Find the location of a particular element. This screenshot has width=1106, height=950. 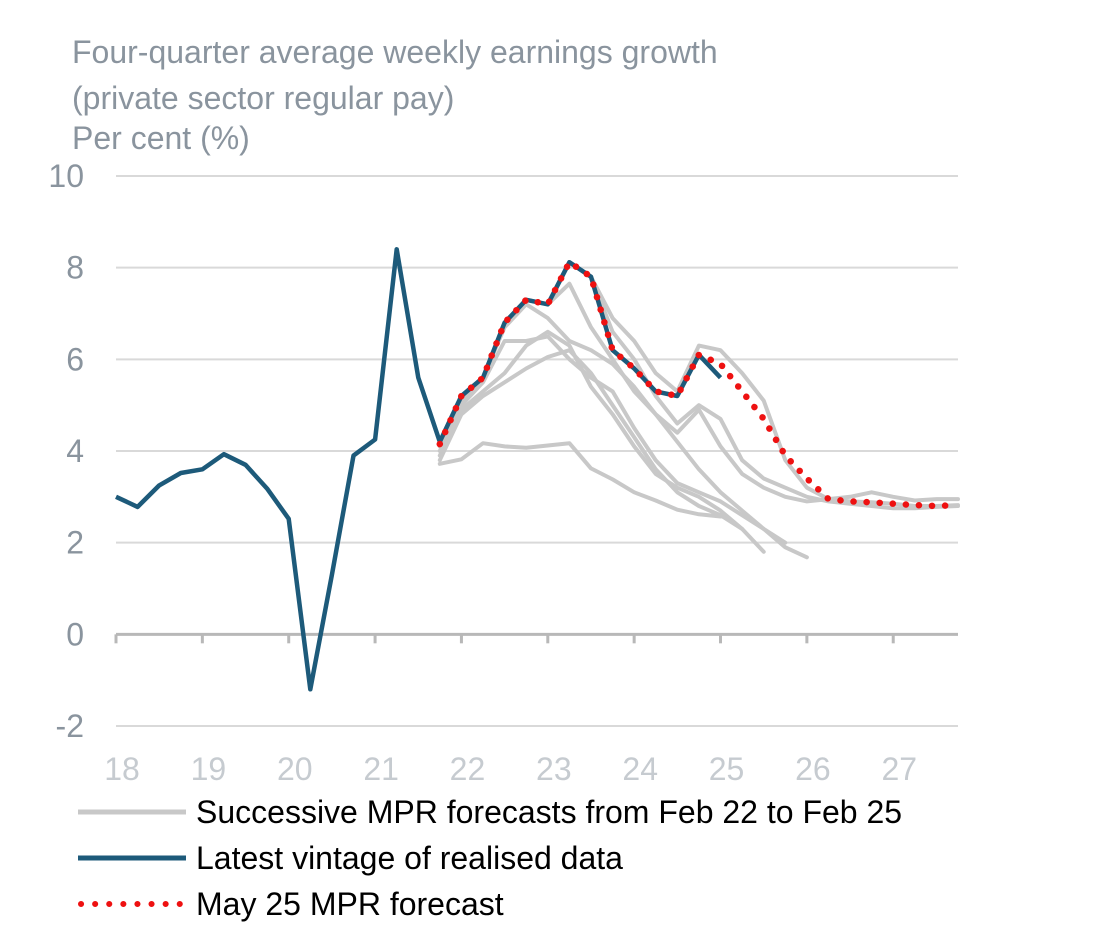

x-tick-label: 23 is located at coordinates (554, 769).